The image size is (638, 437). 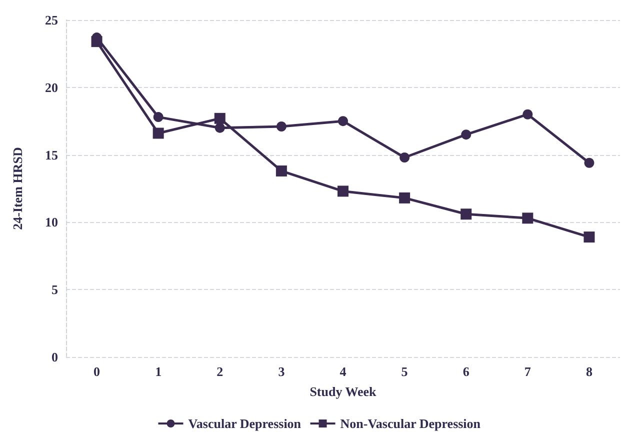 What do you see at coordinates (411, 423) in the screenshot?
I see `legend-label: Non-Vascular Depression` at bounding box center [411, 423].